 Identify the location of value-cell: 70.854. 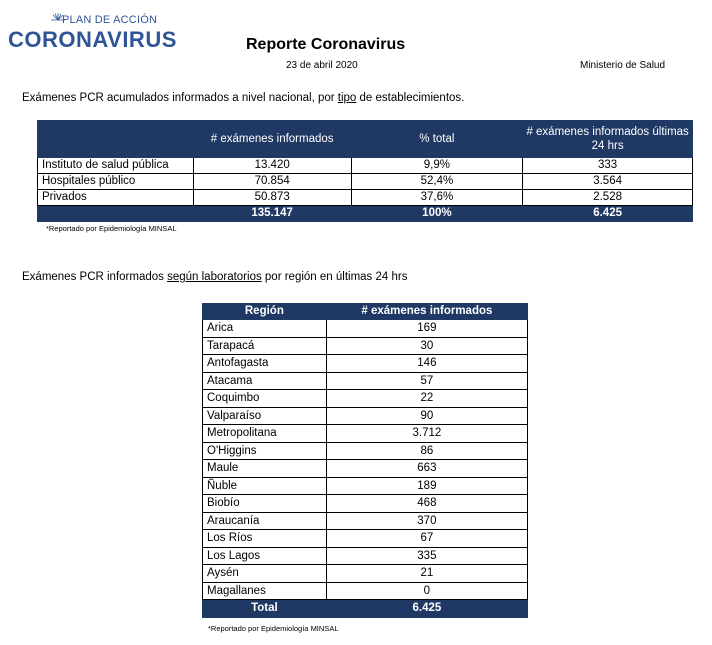
(272, 181).